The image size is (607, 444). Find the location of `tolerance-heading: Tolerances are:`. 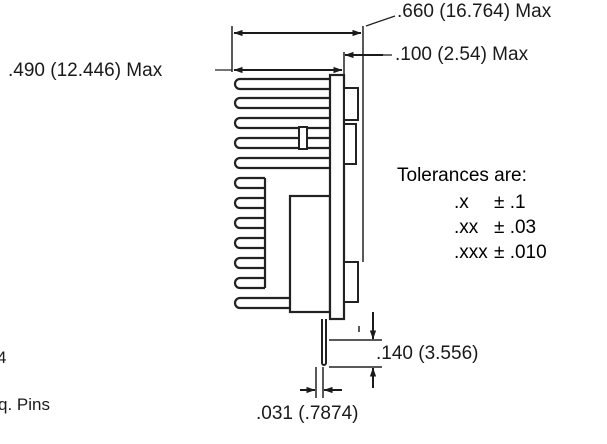

tolerance-heading: Tolerances are: is located at coordinates (462, 175).